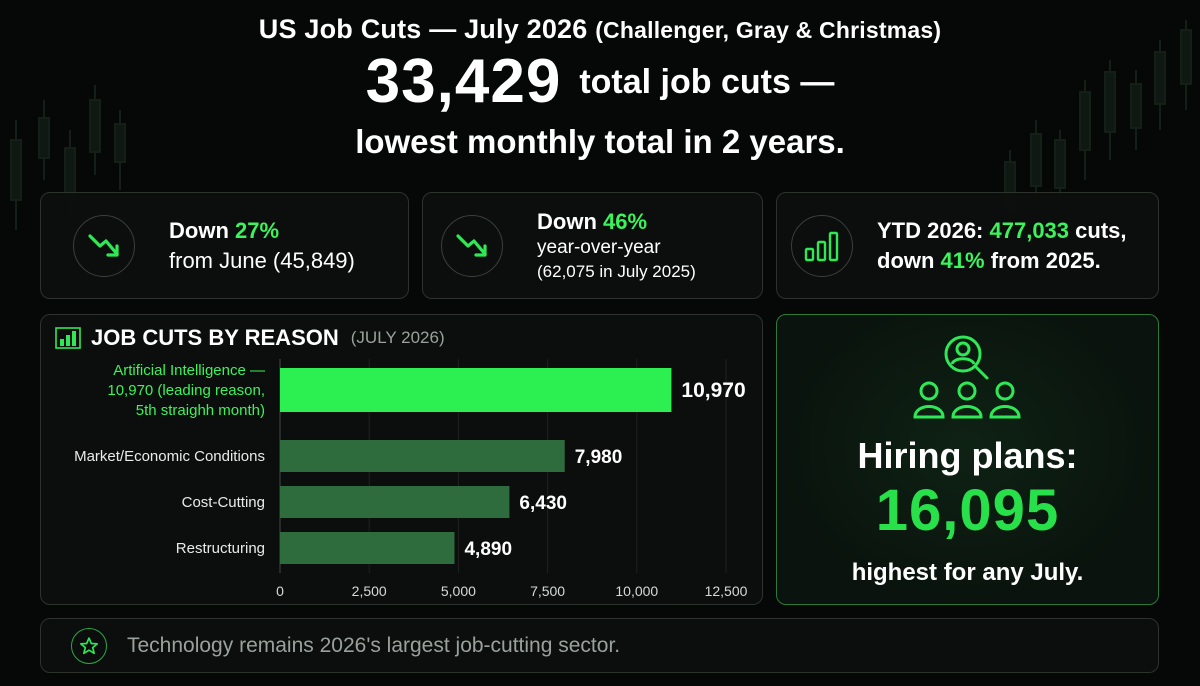  What do you see at coordinates (625, 221) in the screenshot?
I see `stat-highlight: 46%` at bounding box center [625, 221].